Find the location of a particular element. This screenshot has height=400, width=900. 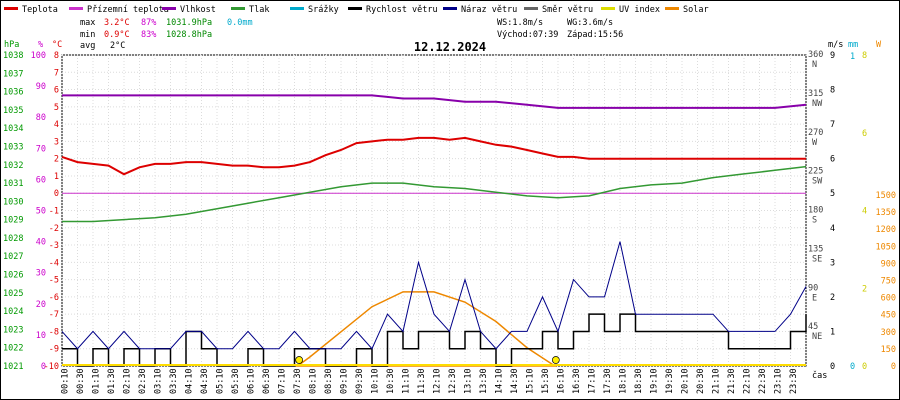

hpa-tick: 1038 is located at coordinates (13, 56).